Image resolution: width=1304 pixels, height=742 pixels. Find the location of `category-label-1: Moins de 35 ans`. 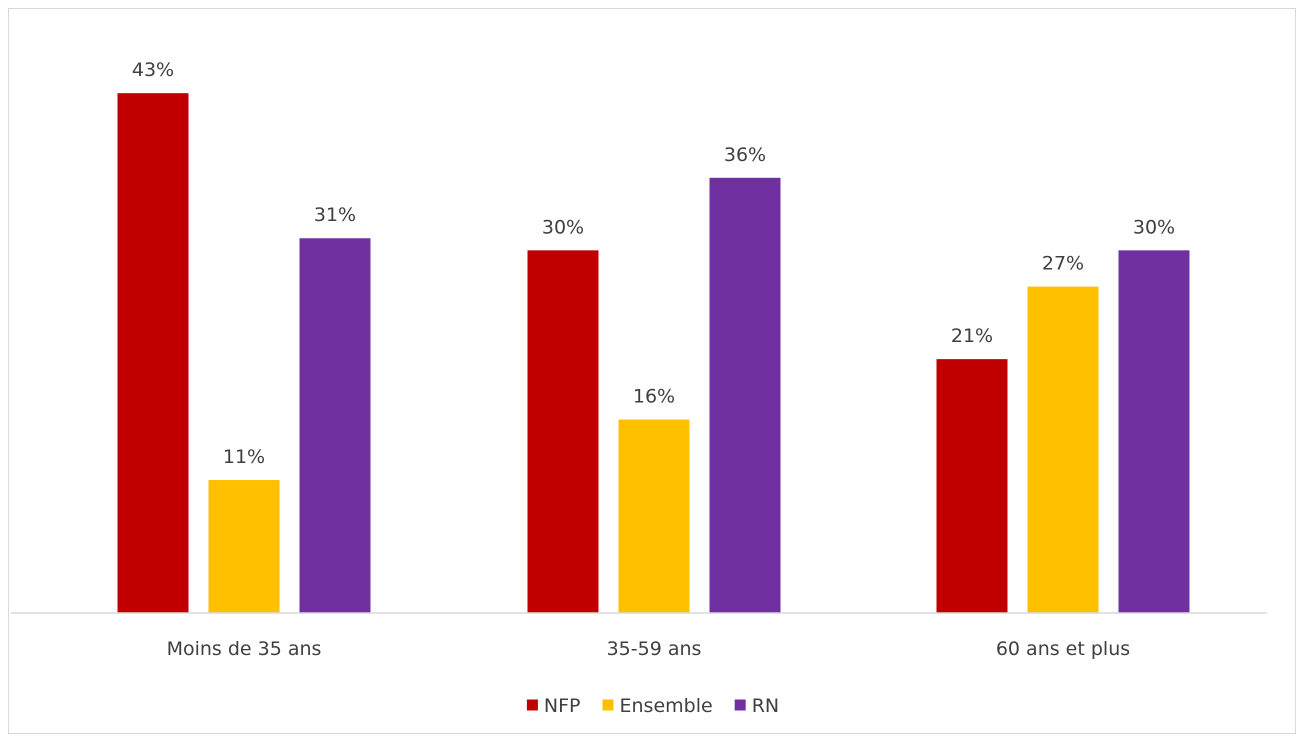

category-label-1: Moins de 35 ans is located at coordinates (244, 649).